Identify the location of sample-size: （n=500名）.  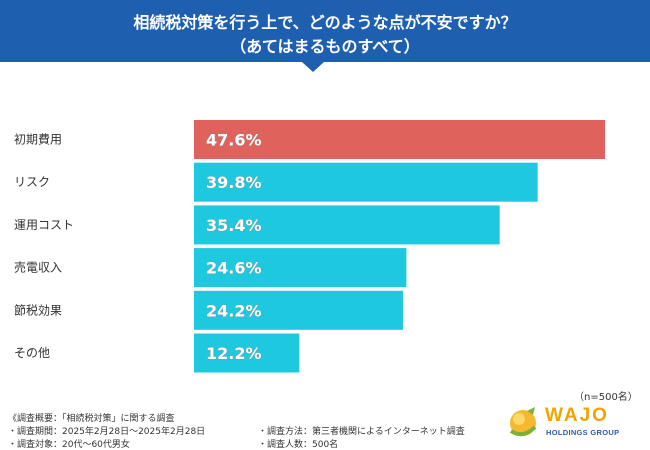
(606, 397).